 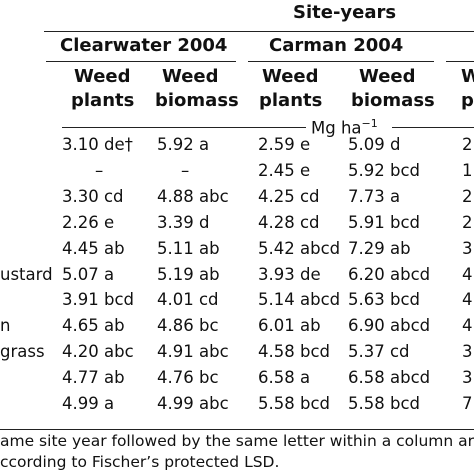 What do you see at coordinates (193, 196) in the screenshot?
I see `table-cell: 4.88 abc` at bounding box center [193, 196].